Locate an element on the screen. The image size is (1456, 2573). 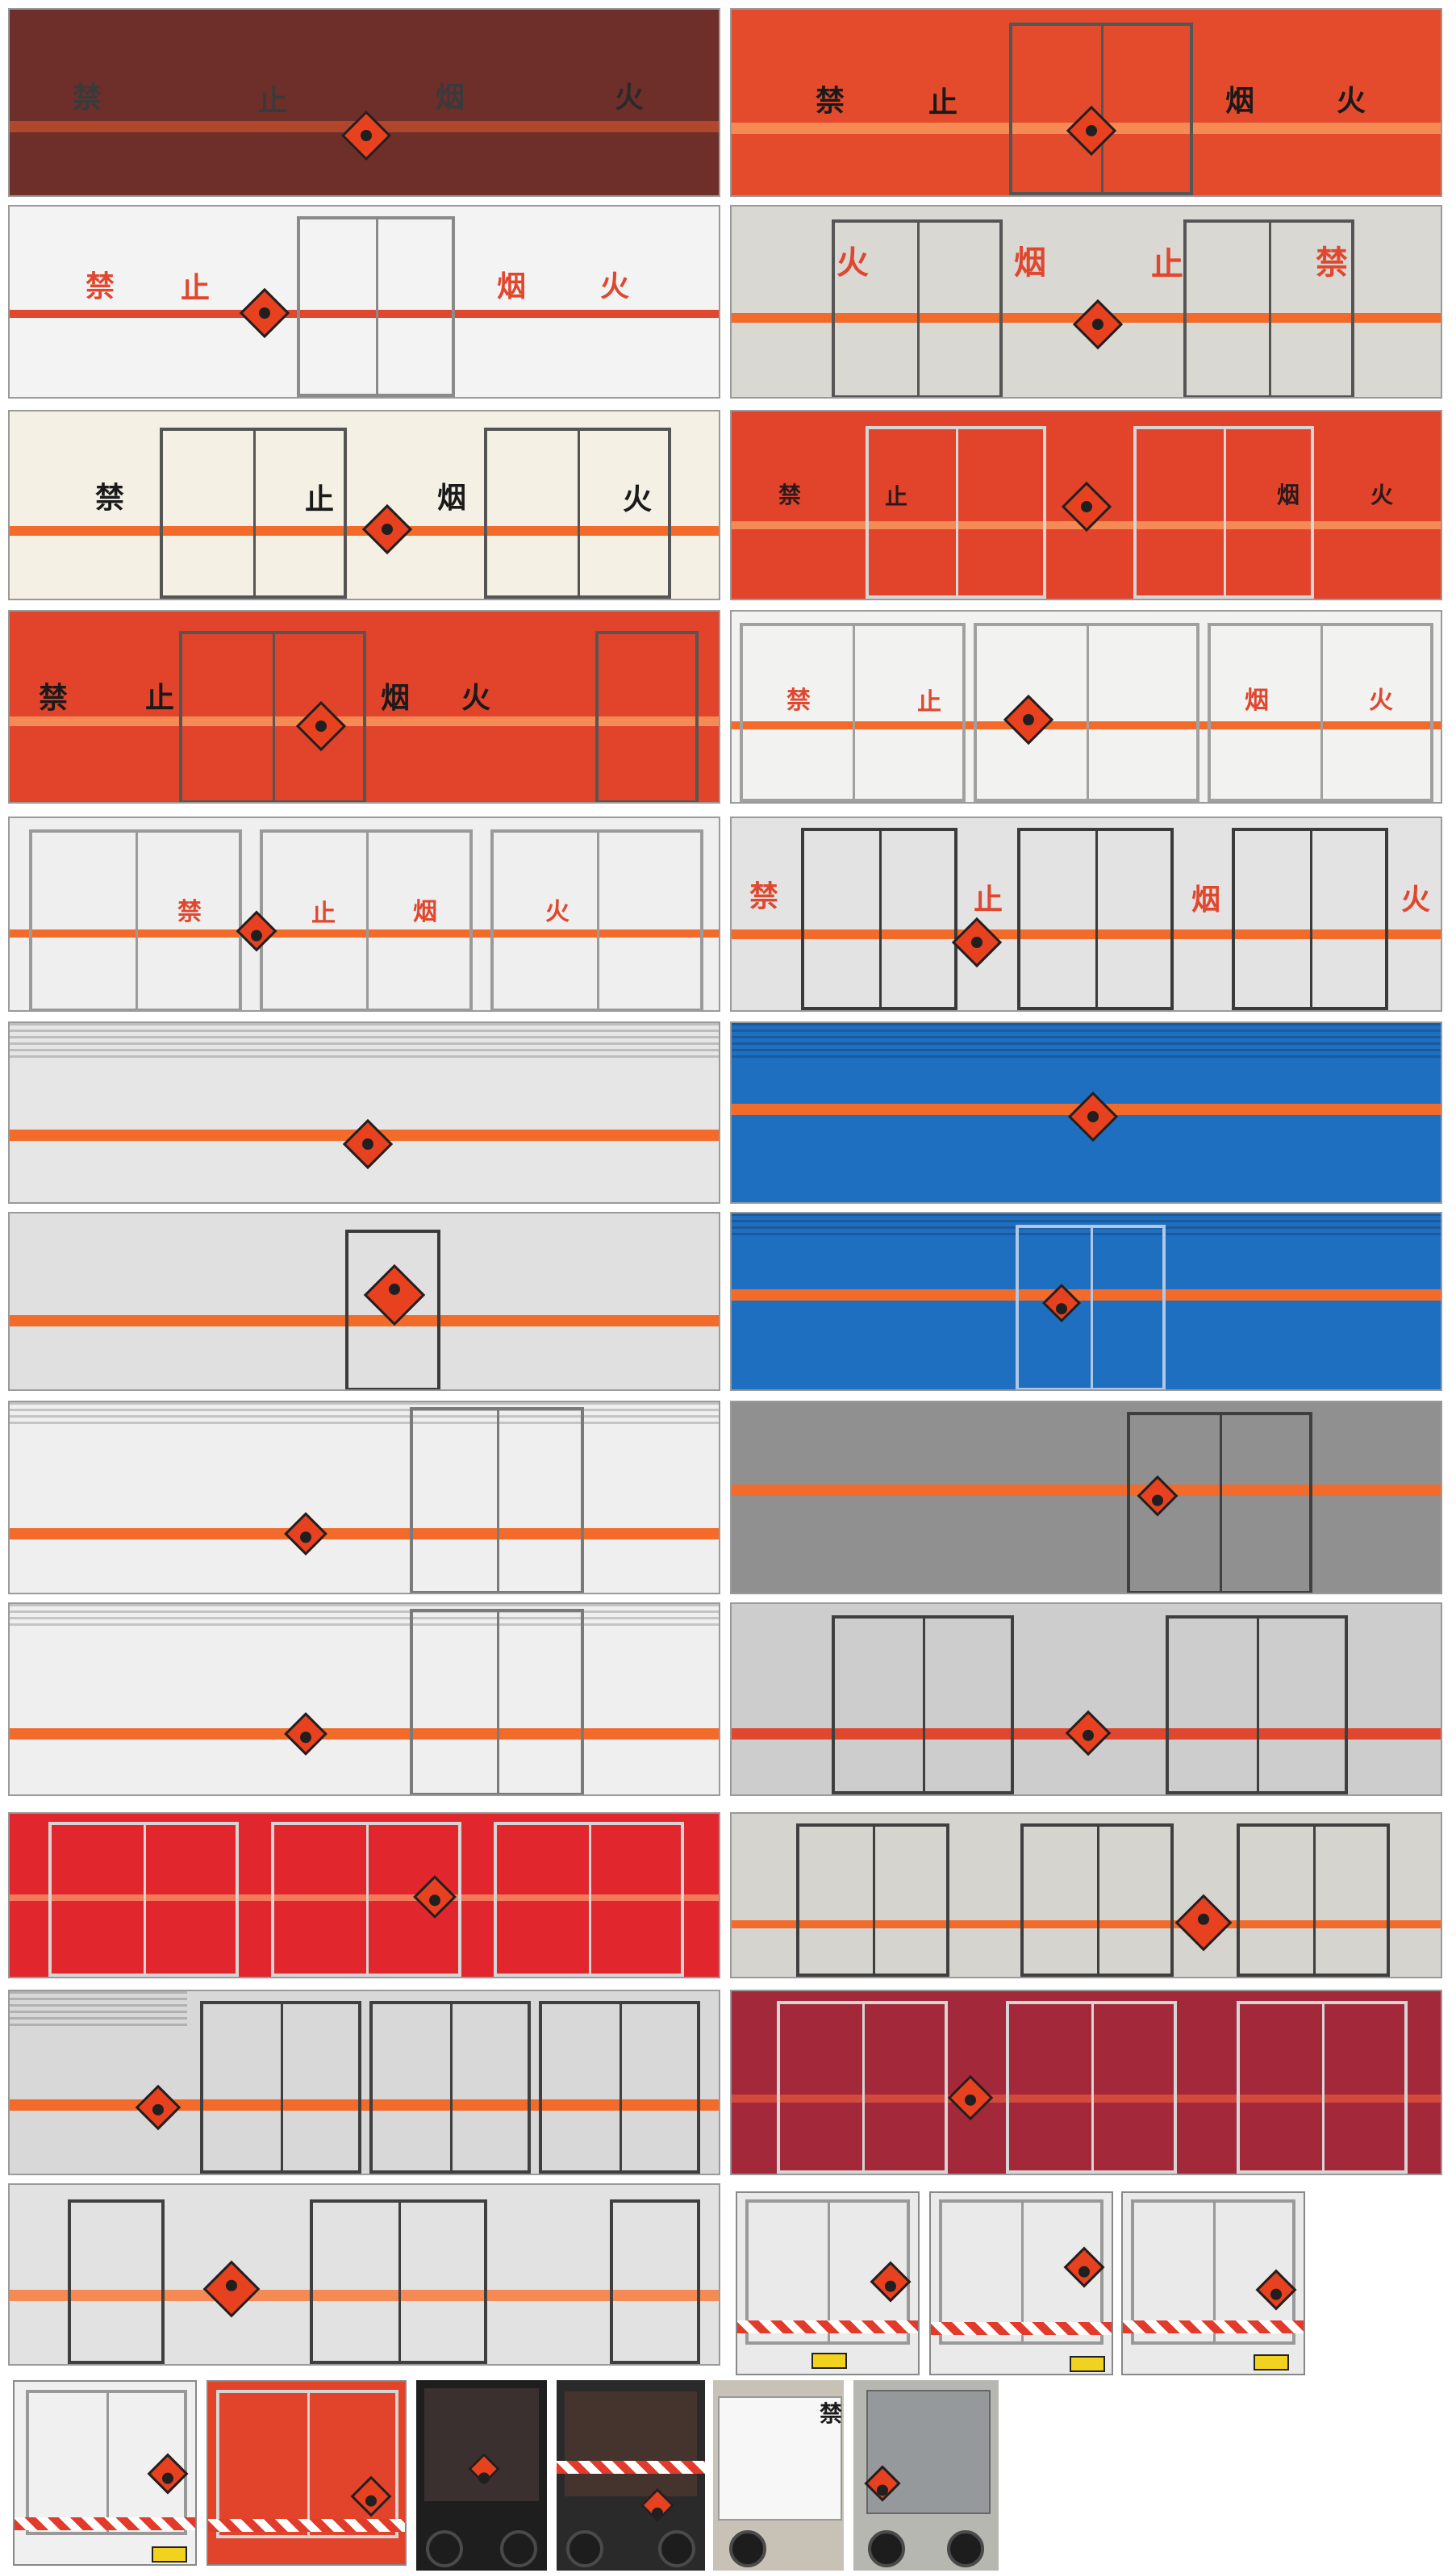
side-panel-7: 禁 止 烟 火 is located at coordinates (364, 707).